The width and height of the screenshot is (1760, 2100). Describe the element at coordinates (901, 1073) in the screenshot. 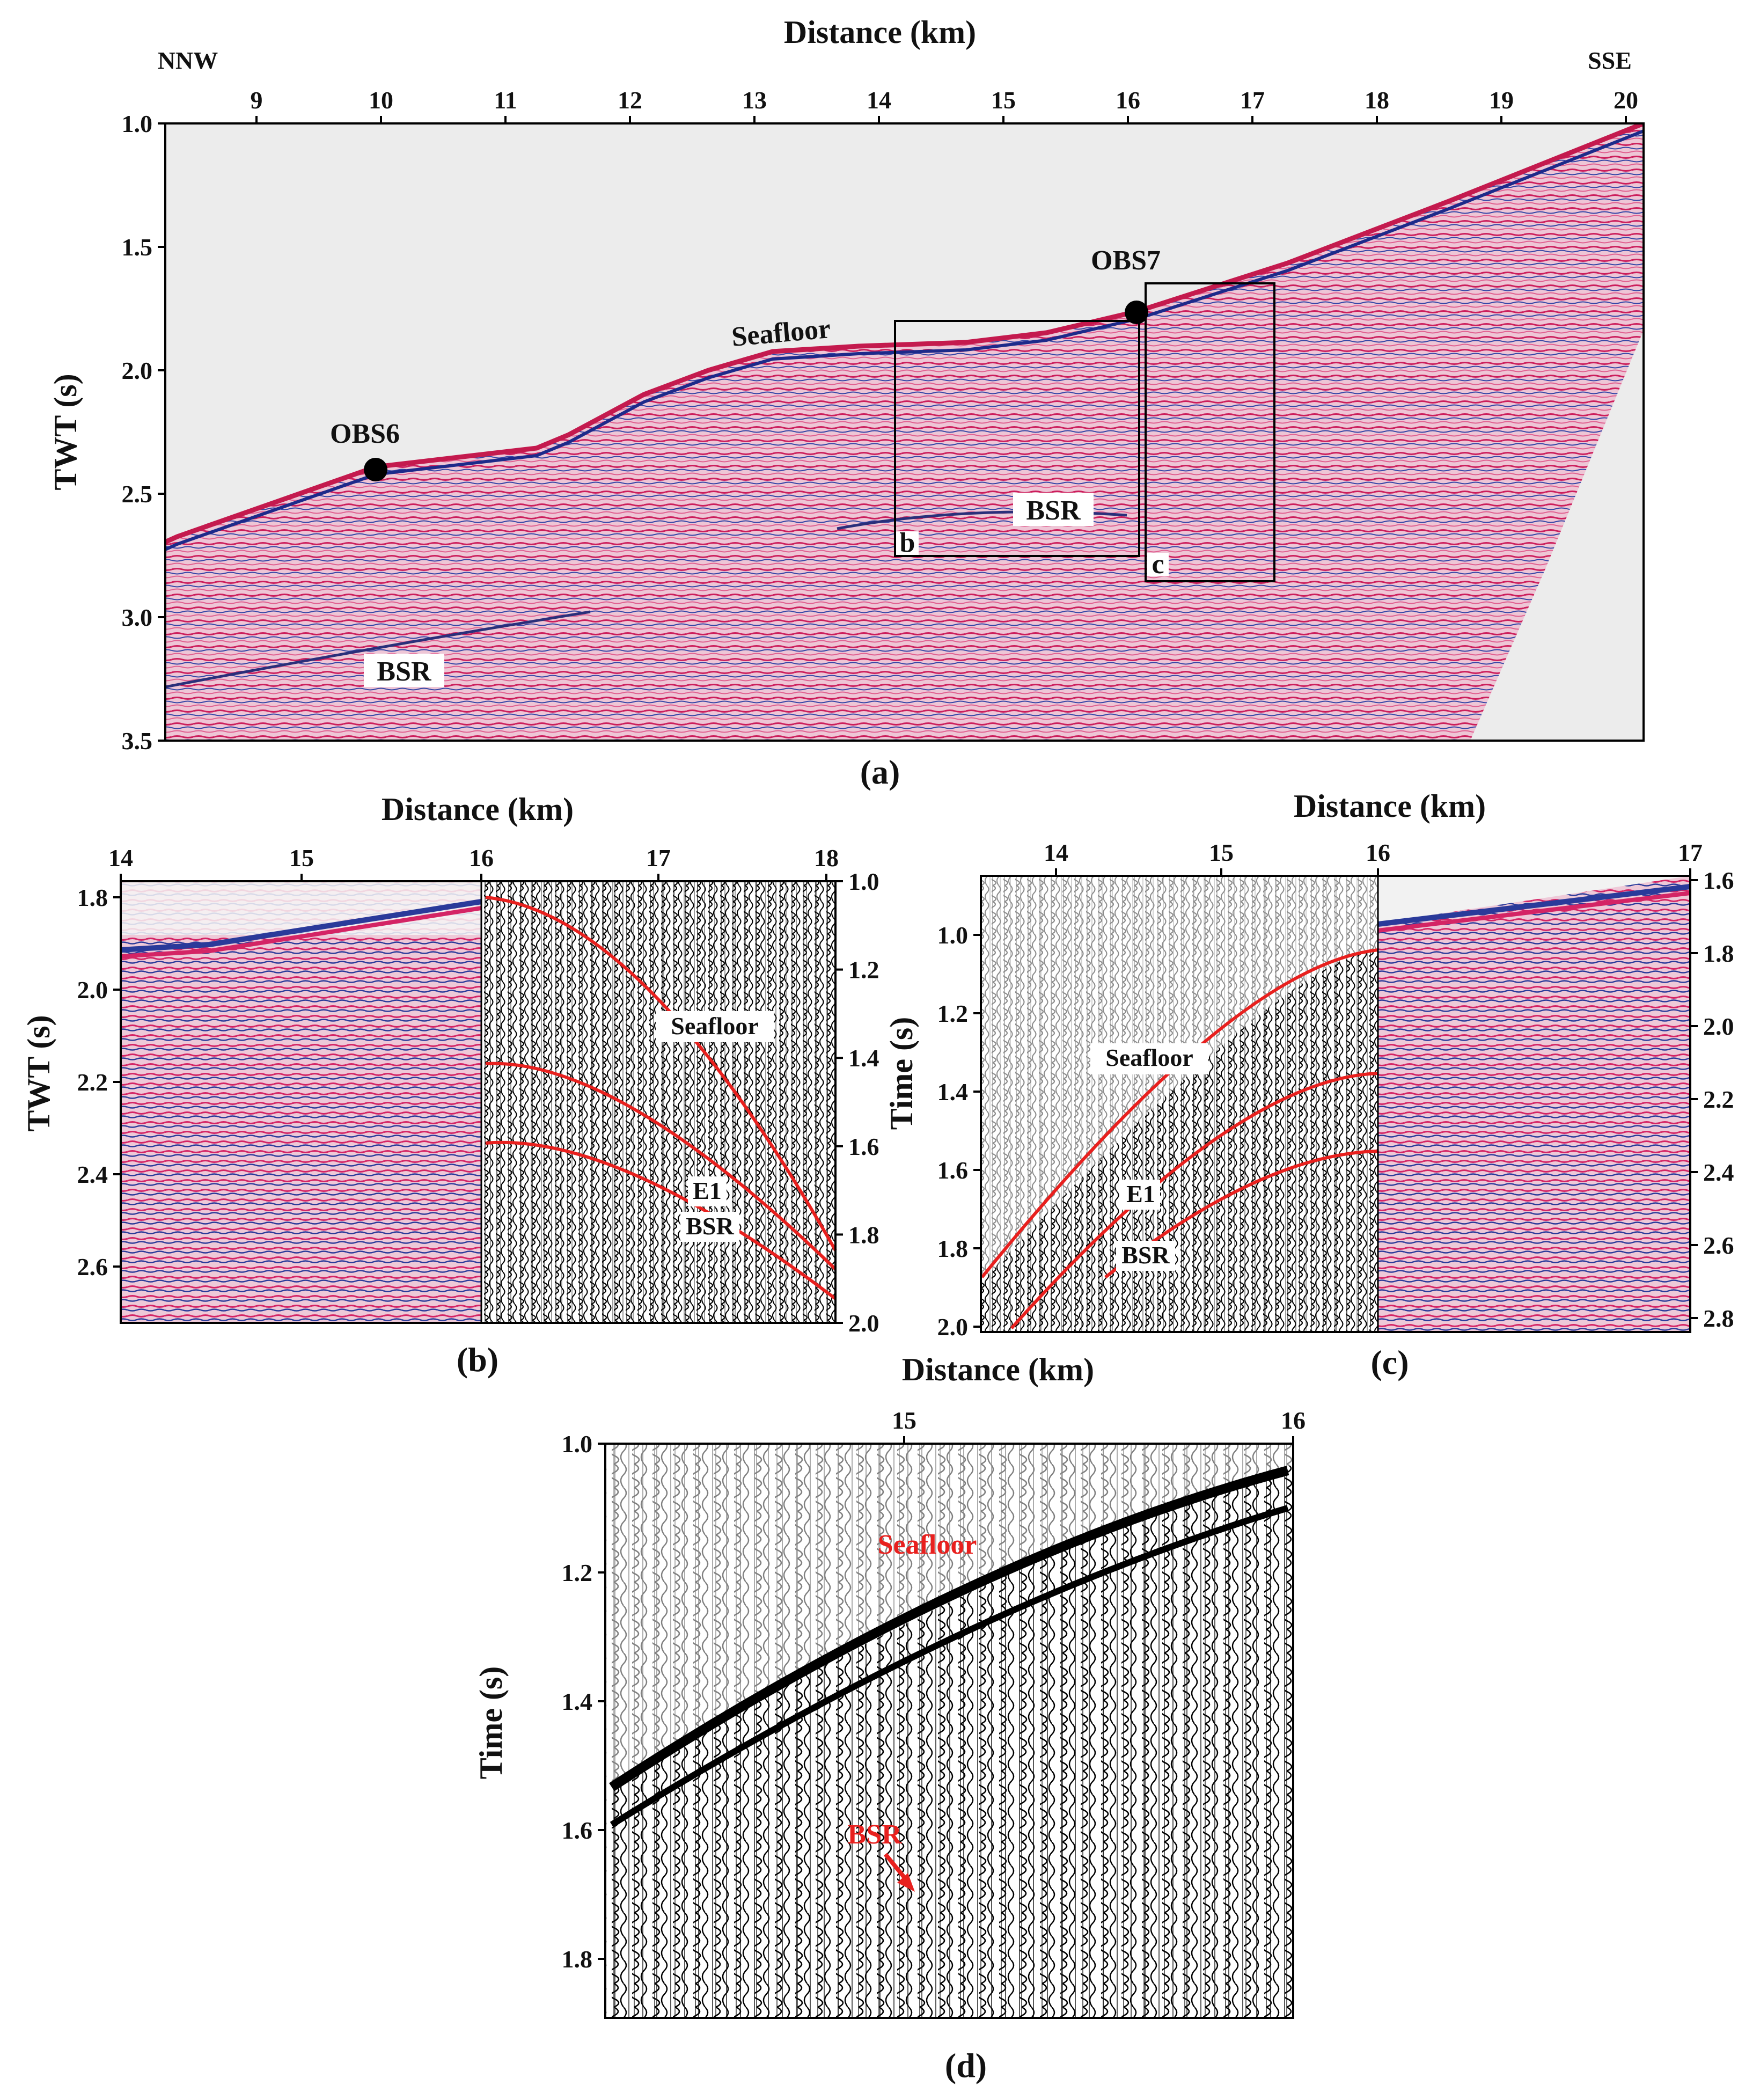

I see `panel-c-y-title: Time (s)` at that location.